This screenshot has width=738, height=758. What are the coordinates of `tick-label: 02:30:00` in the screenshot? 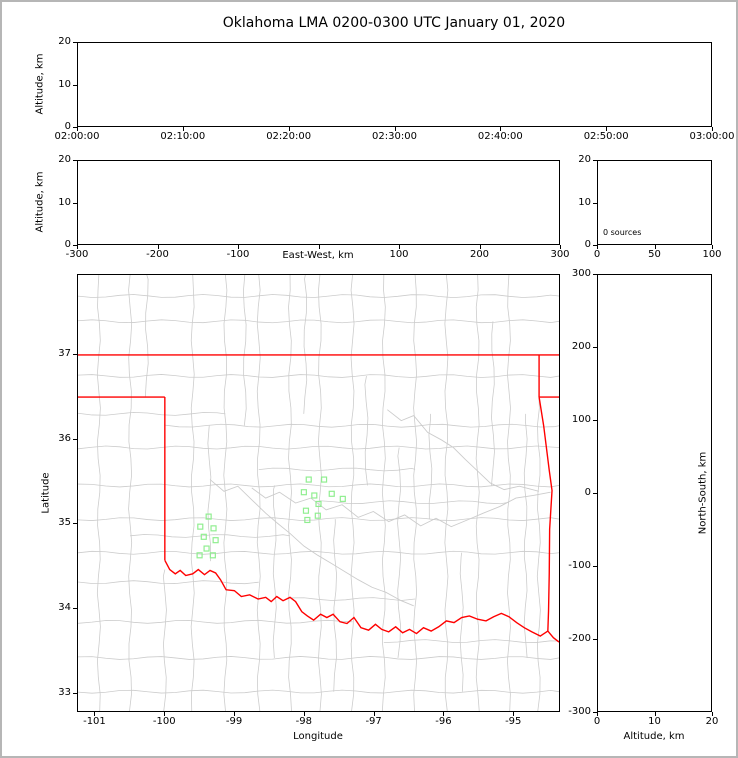 It's located at (394, 136).